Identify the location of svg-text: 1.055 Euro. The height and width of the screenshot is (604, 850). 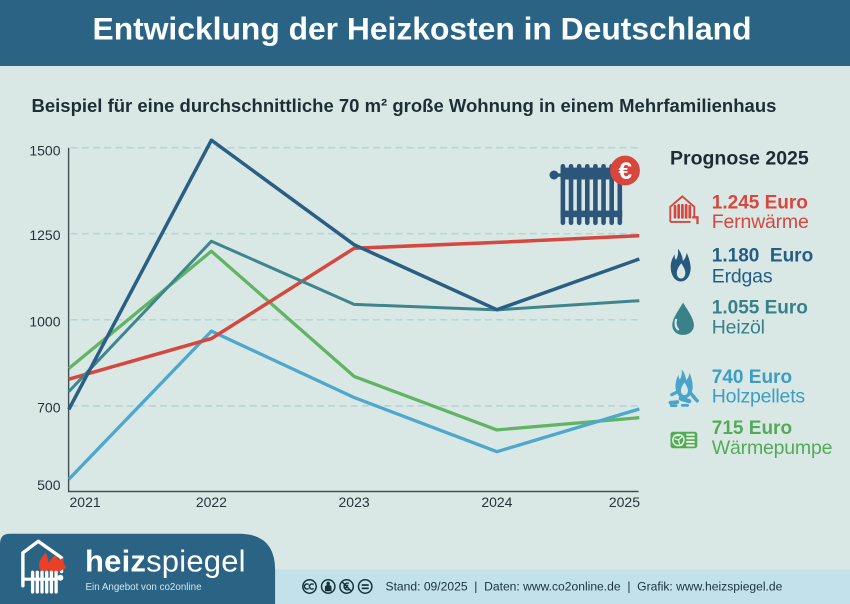
(760, 308).